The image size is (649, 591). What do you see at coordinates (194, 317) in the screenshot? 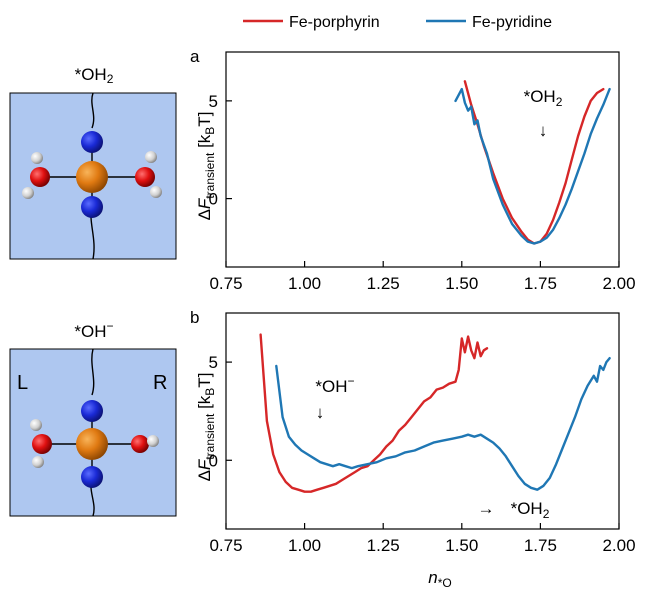
I see `panel-letter-b: b` at bounding box center [194, 317].